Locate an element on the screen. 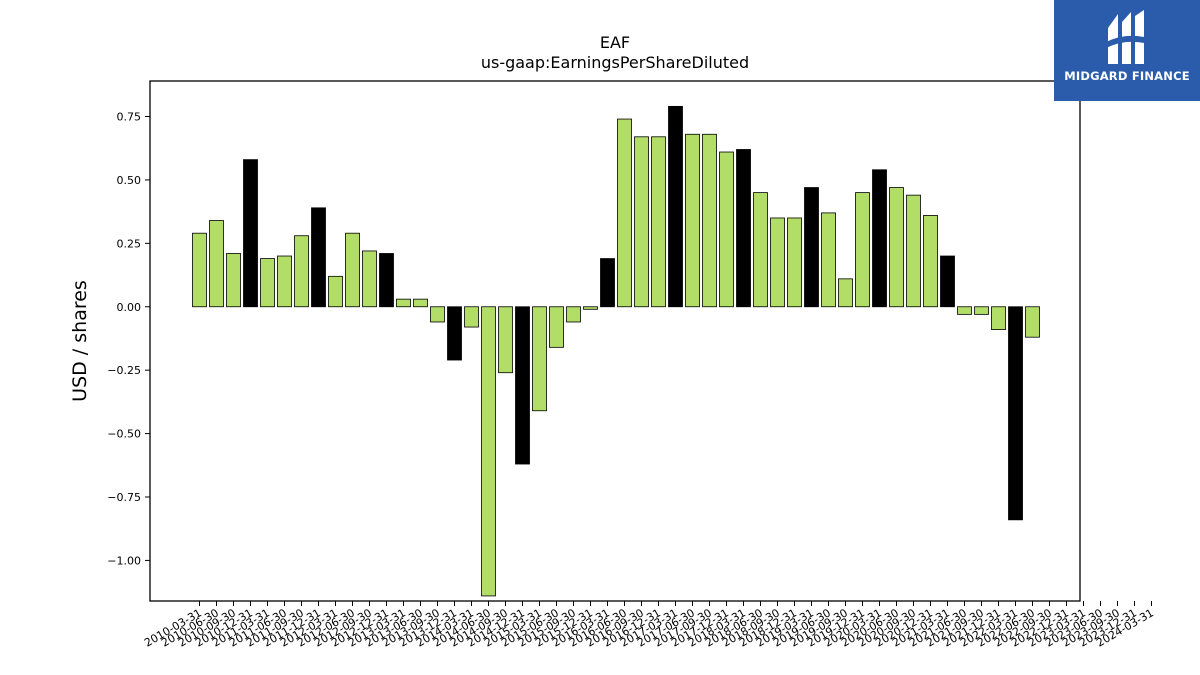 The width and height of the screenshot is (1200, 675). chart-title: EAF is located at coordinates (615, 42).